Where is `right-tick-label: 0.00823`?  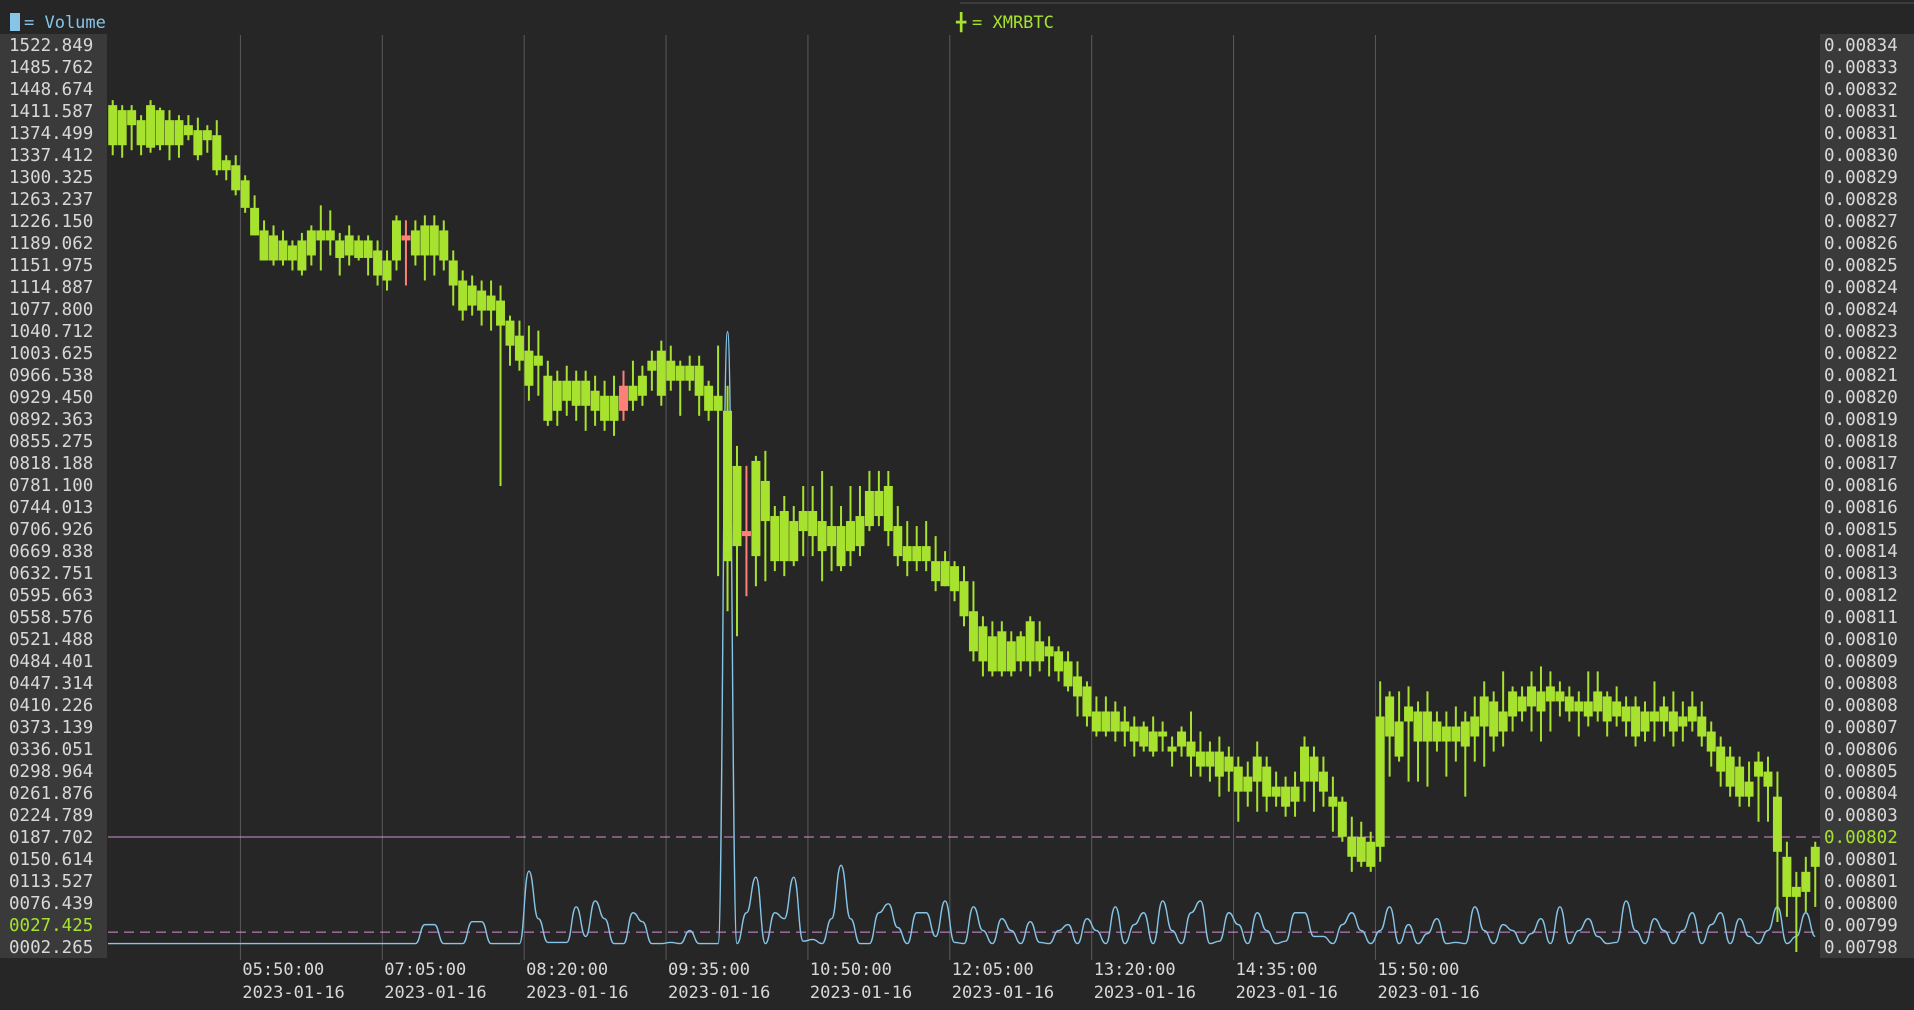
right-tick-label: 0.00823 is located at coordinates (1861, 332).